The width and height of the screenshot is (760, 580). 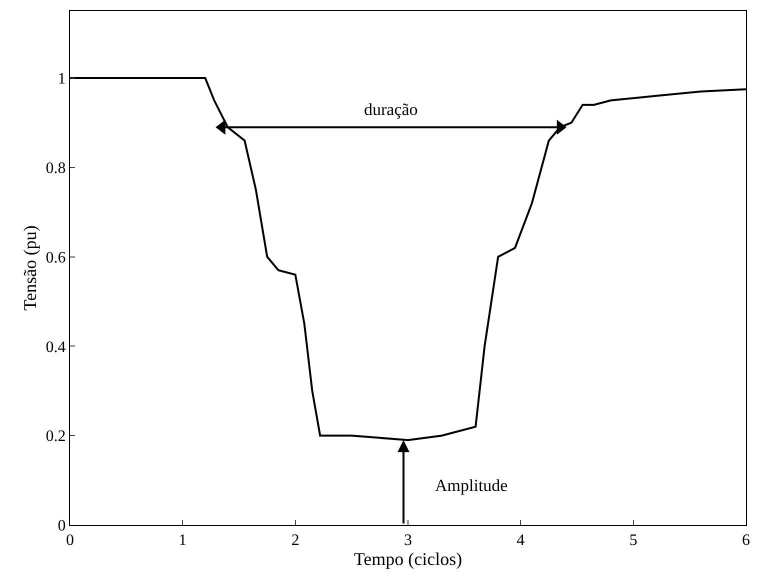 I want to click on y-tick-label: 0.2, so click(x=56, y=437).